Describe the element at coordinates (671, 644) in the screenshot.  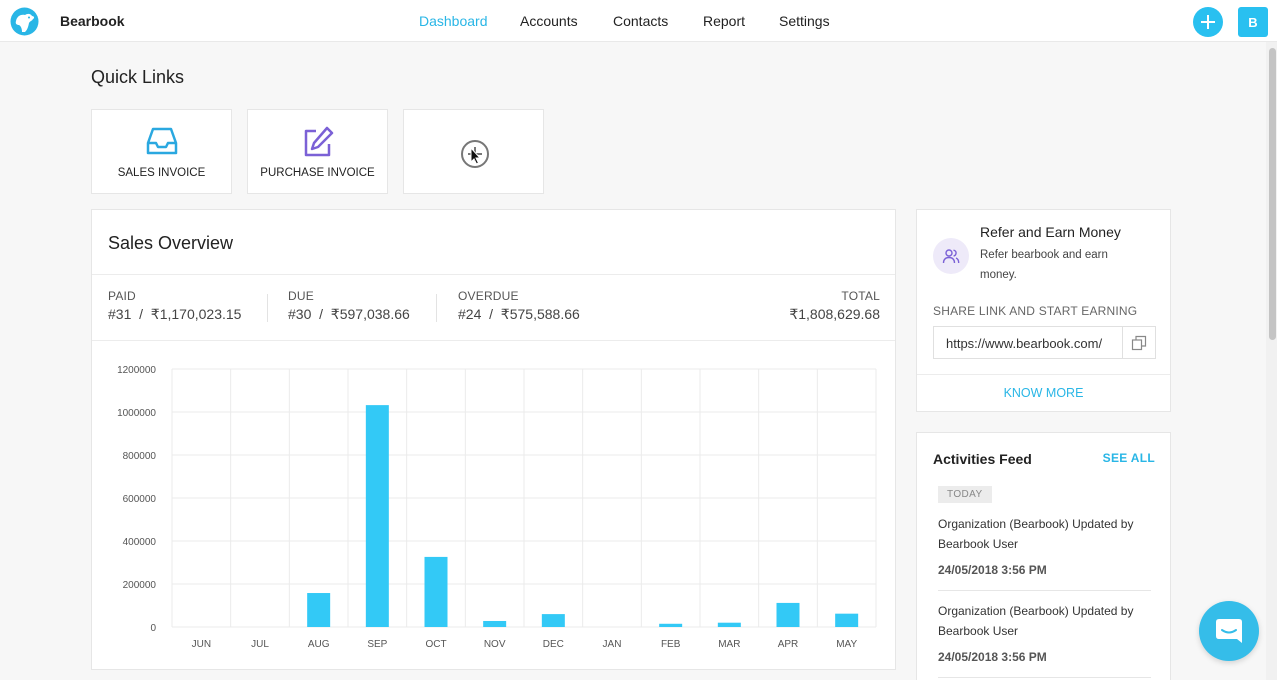
I see `x-tick-label: FEB` at that location.